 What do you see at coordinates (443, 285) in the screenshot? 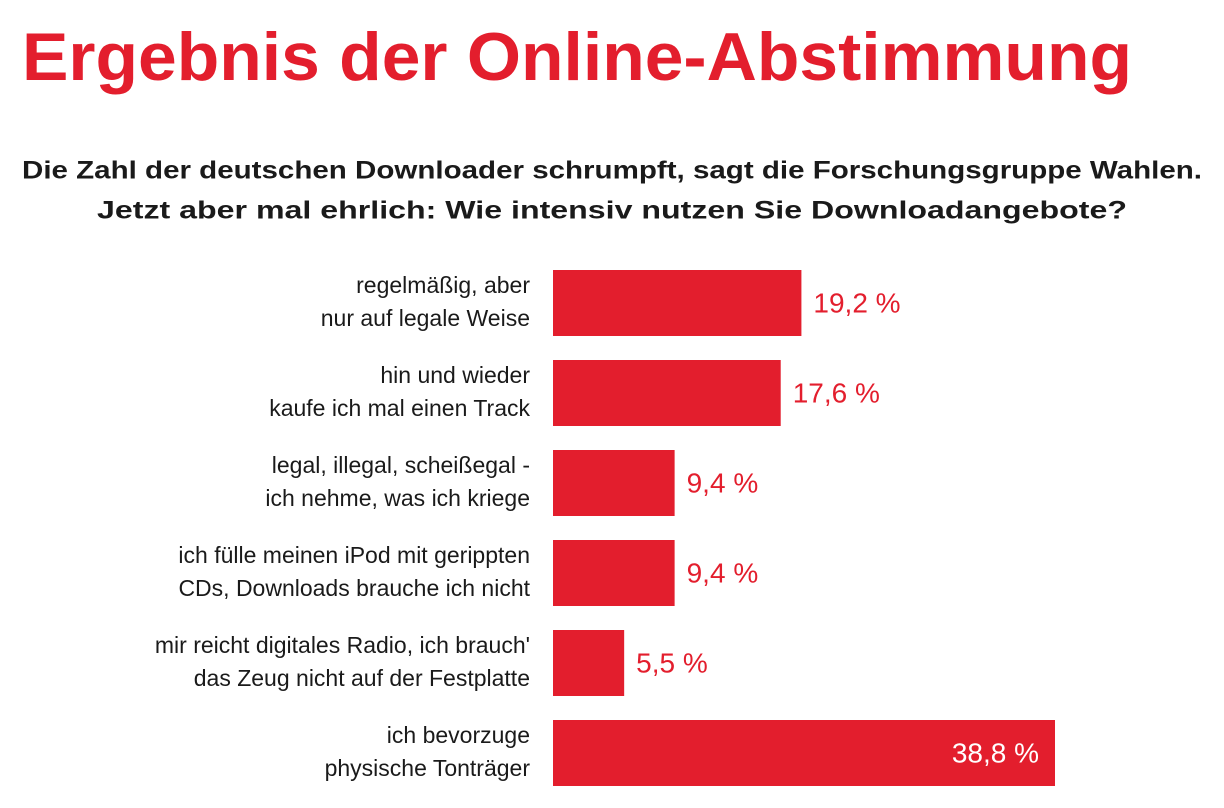
I see `category-label: regelmäßig, aber` at bounding box center [443, 285].